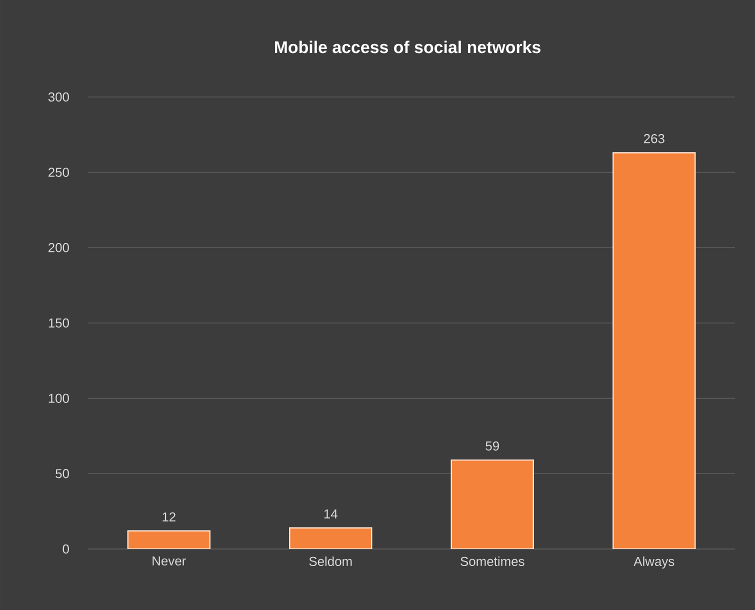  I want to click on y-tick-label: 150, so click(58, 323).